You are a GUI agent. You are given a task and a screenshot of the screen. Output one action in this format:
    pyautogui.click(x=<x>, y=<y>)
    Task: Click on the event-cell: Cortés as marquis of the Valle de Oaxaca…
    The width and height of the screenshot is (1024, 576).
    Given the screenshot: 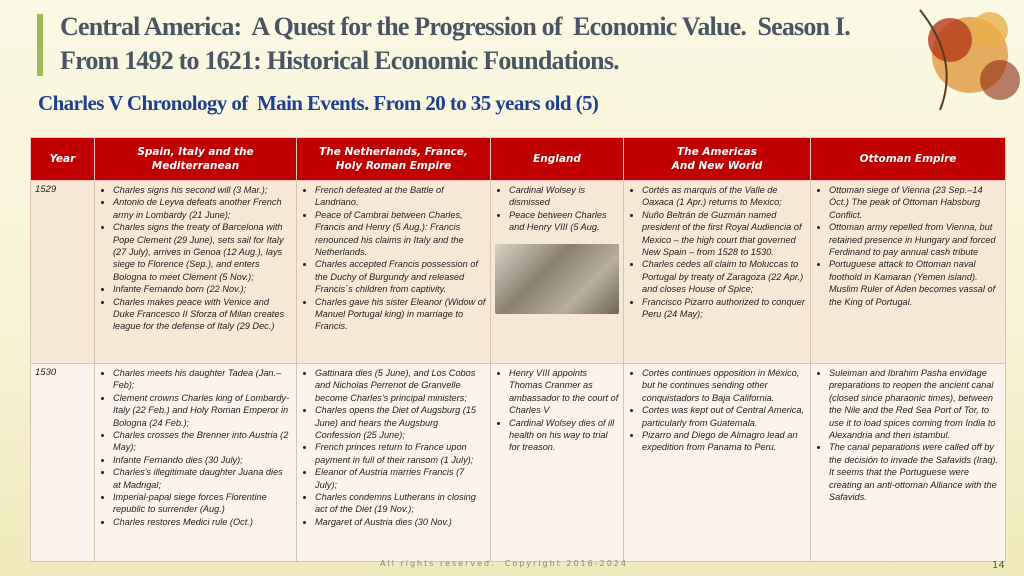 What is the action you would take?
    pyautogui.click(x=717, y=272)
    